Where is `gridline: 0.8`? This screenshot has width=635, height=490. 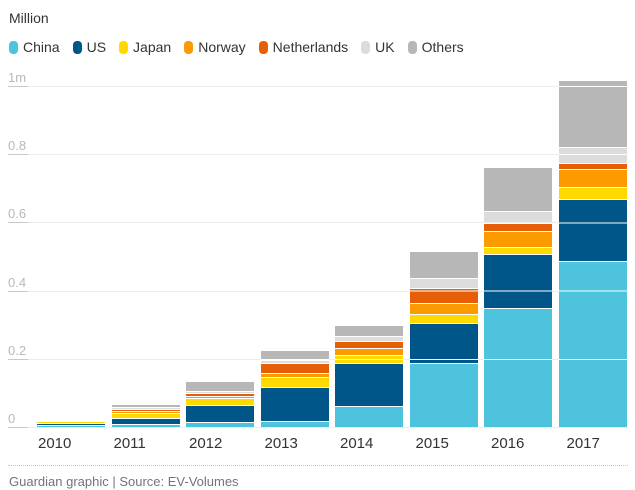
gridline: 0.8 is located at coordinates (318, 147).